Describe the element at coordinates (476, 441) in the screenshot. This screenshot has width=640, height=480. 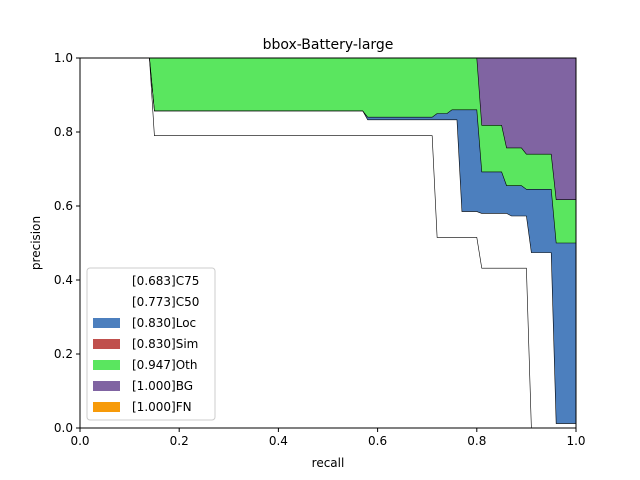
I see `x-tick-label: 0.8` at that location.